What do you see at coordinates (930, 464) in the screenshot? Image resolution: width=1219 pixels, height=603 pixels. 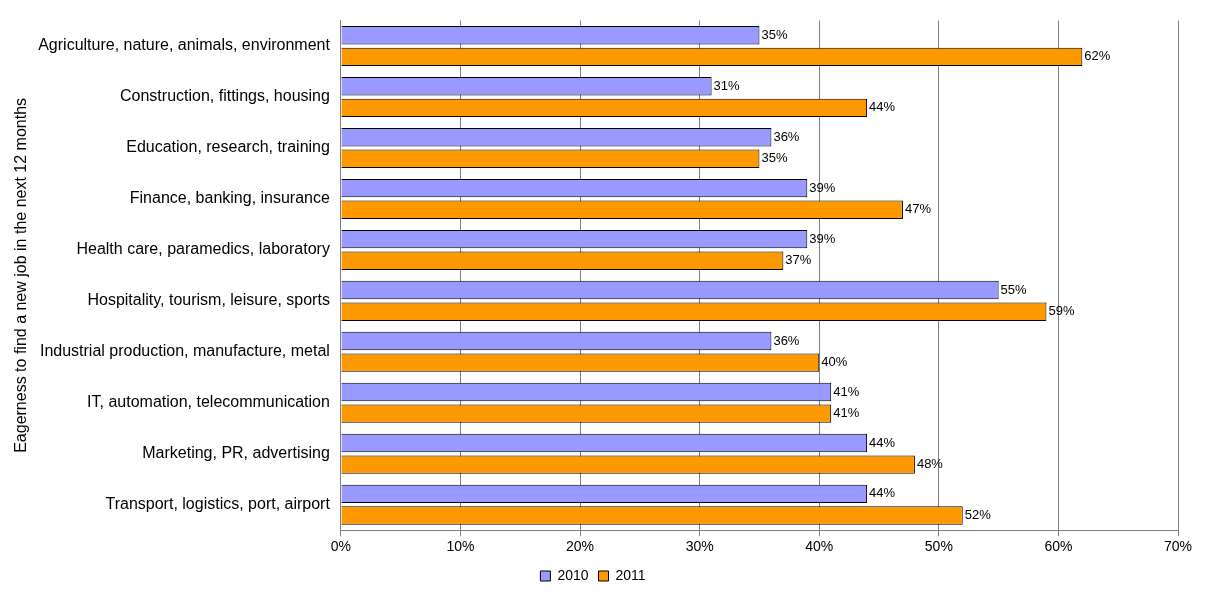 I see `data-label: 48%` at bounding box center [930, 464].